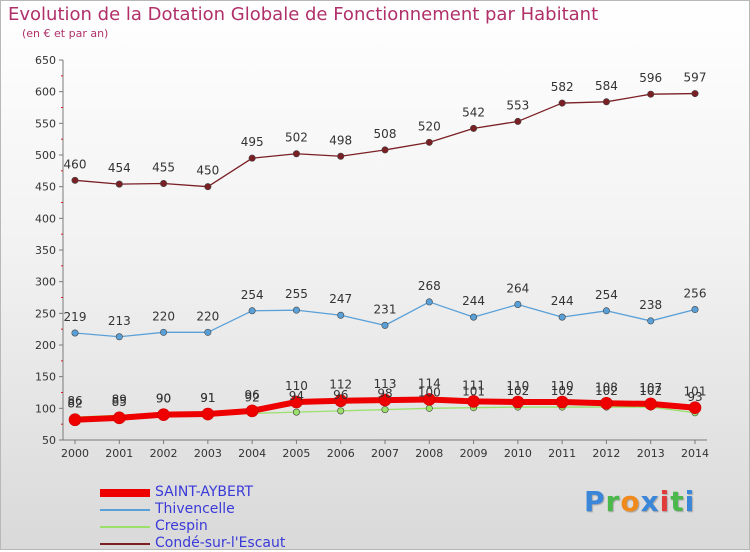 Image resolution: width=750 pixels, height=552 pixels. I want to click on x-tick-label: 2007, so click(385, 453).